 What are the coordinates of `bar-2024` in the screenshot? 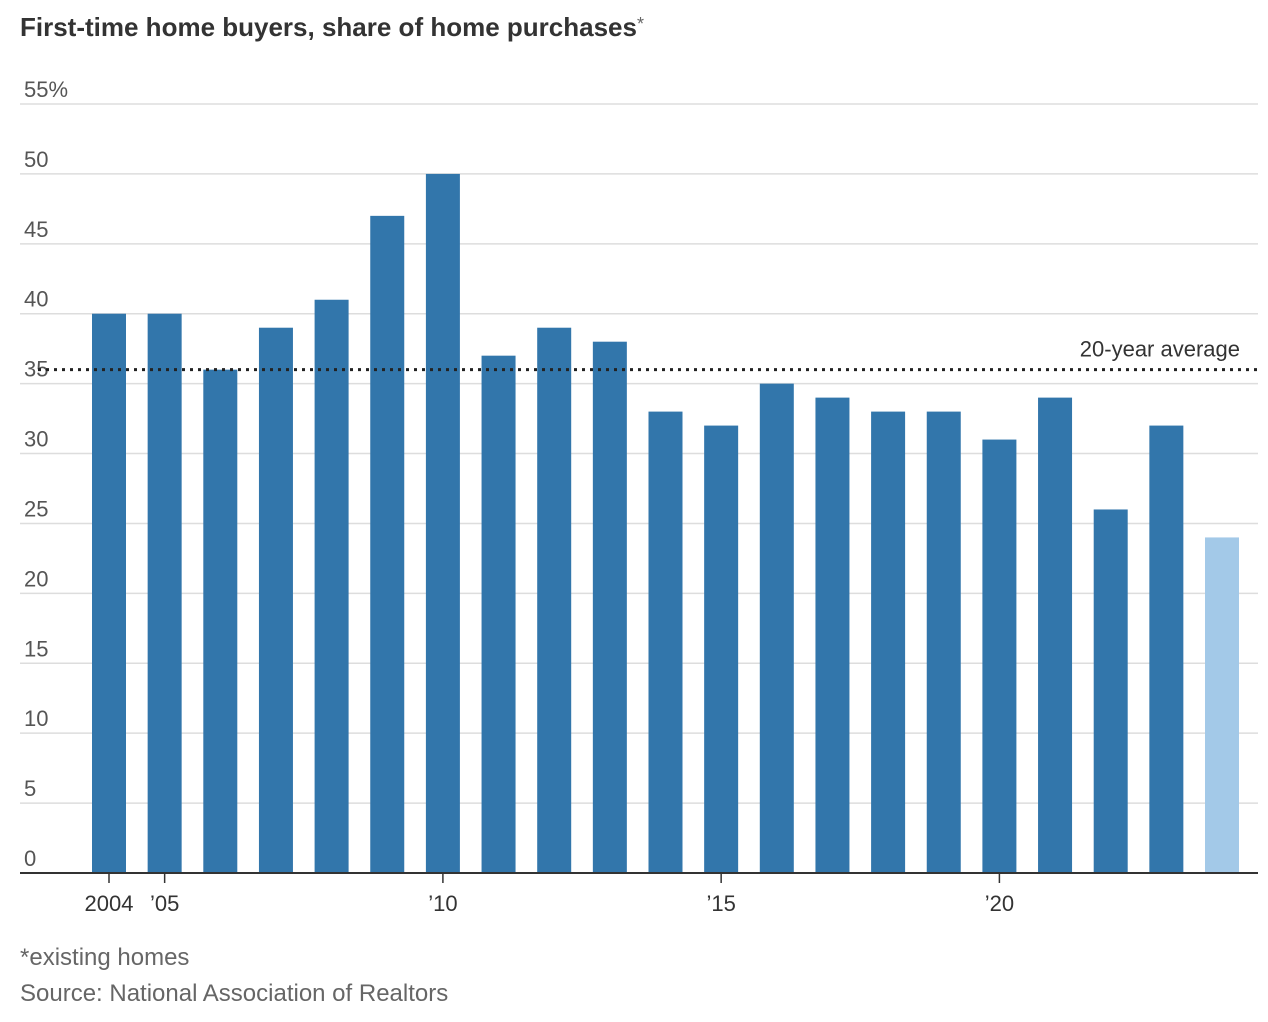 It's located at (1222, 705).